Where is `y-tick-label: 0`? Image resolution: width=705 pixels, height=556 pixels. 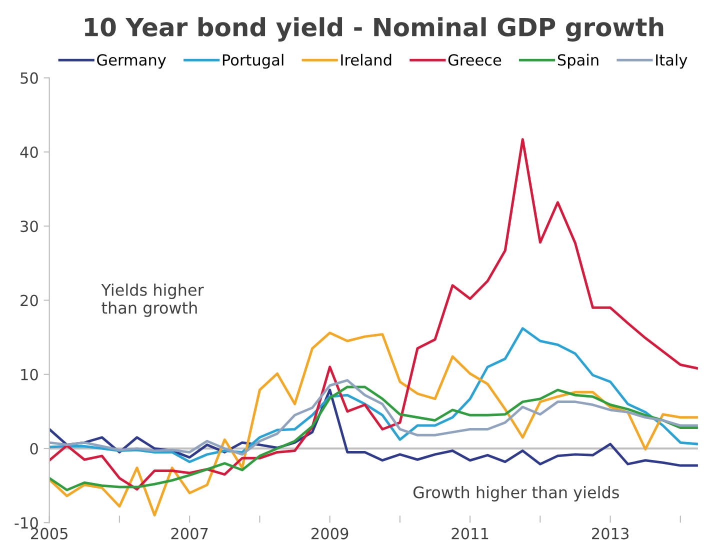 y-tick-label: 0 is located at coordinates (34, 448).